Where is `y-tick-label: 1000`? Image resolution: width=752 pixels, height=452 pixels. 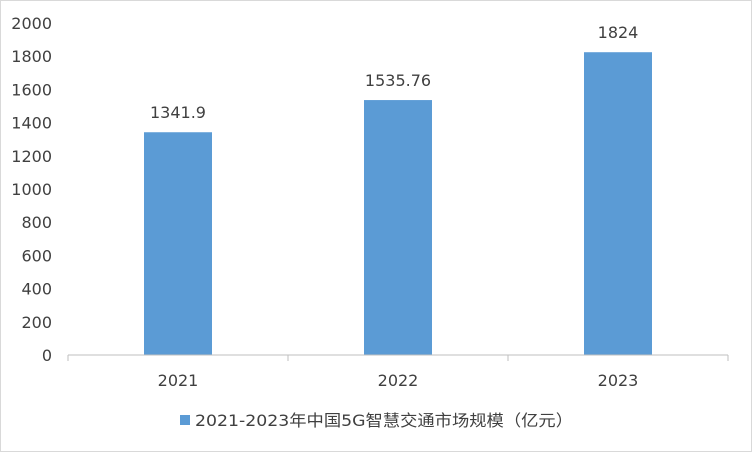 y-tick-label: 1000 is located at coordinates (31, 189).